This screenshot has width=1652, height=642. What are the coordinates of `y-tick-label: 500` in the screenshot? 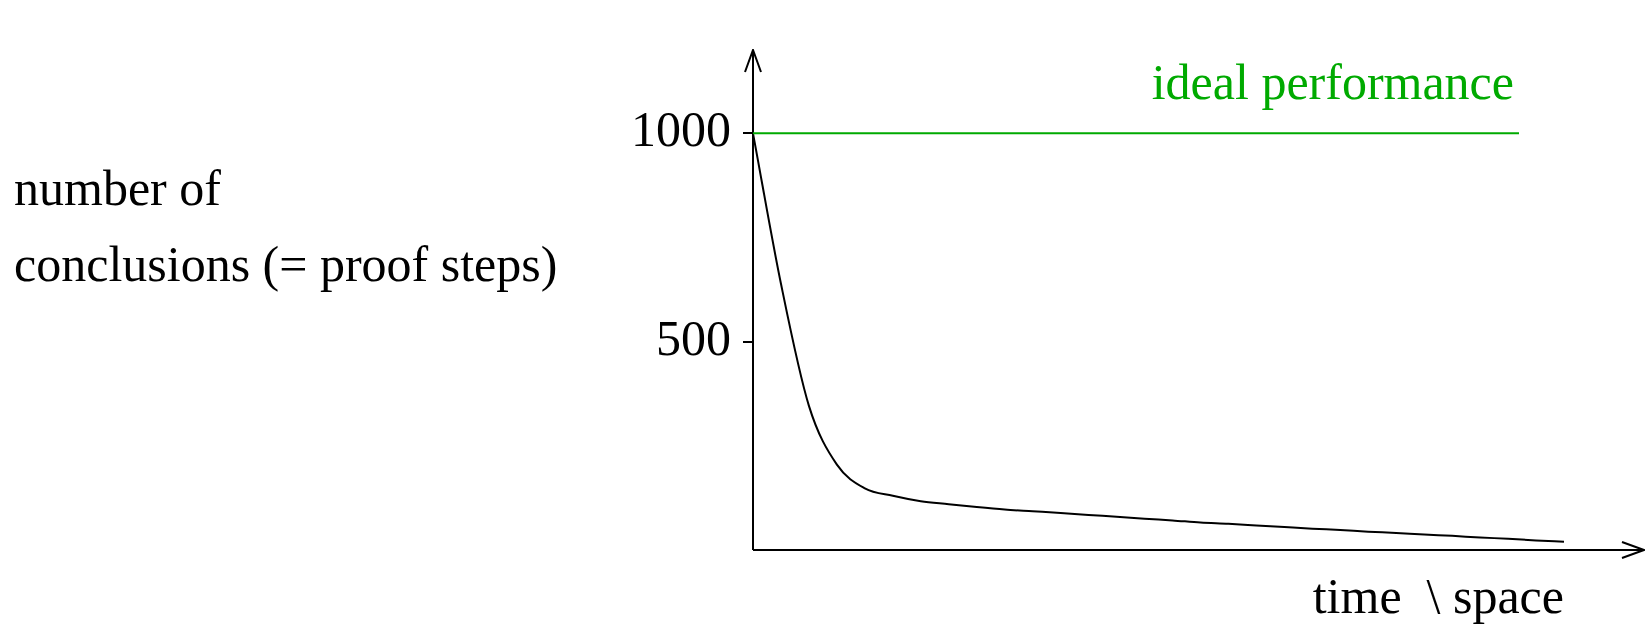 It's located at (693, 337).